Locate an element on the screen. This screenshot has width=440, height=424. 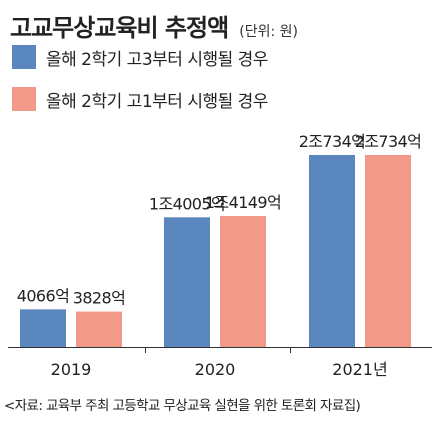
legend-label-series-1: 올해 2학기 고3부터 시행될 경우 is located at coordinates (157, 59).